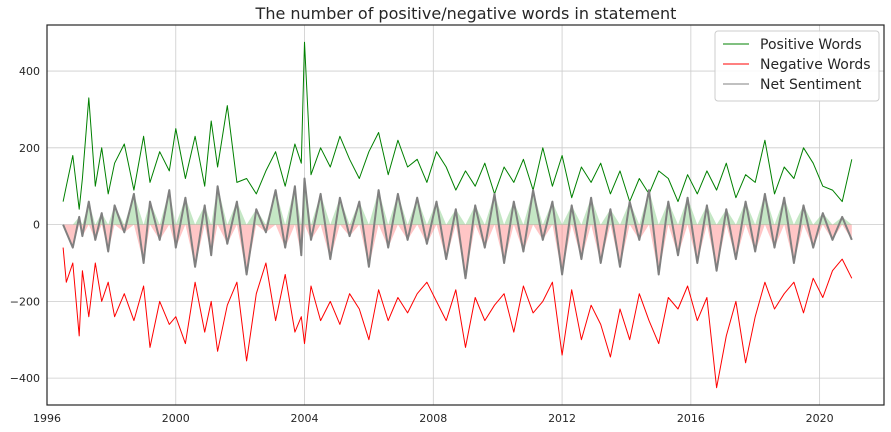  I want to click on legend-positive-words: Positive Words, so click(792, 45).